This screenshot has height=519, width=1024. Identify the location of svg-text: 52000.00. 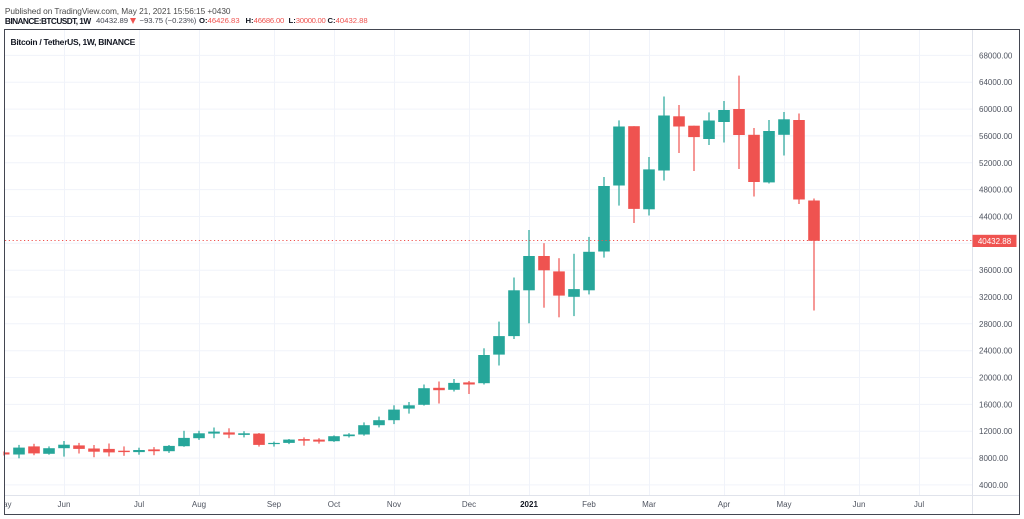
(996, 163).